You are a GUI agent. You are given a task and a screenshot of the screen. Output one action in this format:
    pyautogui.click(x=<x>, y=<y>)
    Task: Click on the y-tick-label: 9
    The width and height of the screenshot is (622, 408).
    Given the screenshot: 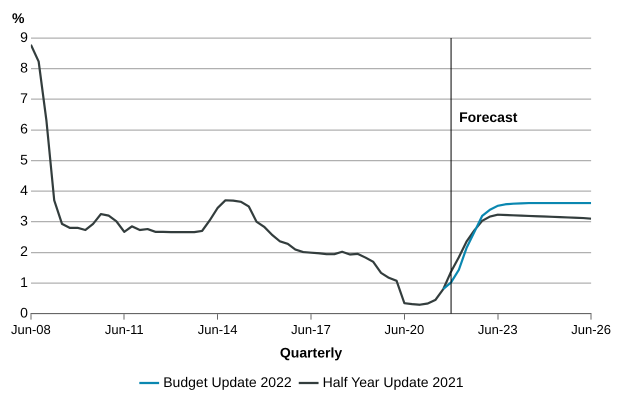 What is the action you would take?
    pyautogui.click(x=24, y=36)
    